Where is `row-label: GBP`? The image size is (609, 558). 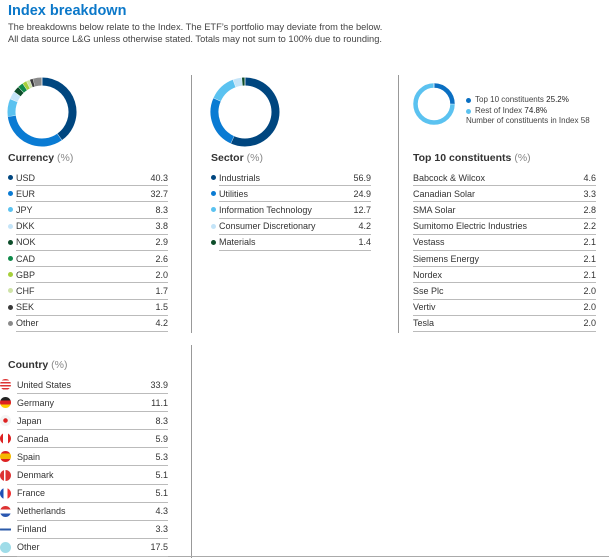 row-label: GBP is located at coordinates (26, 274).